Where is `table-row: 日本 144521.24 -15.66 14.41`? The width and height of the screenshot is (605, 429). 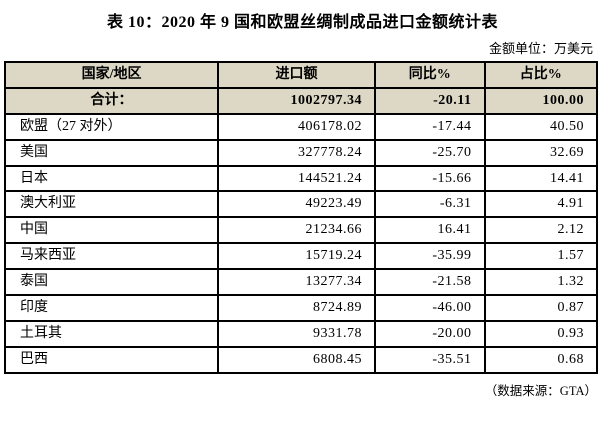
table-row: 日本 144521.24 -15.66 14.41 is located at coordinates (300, 178).